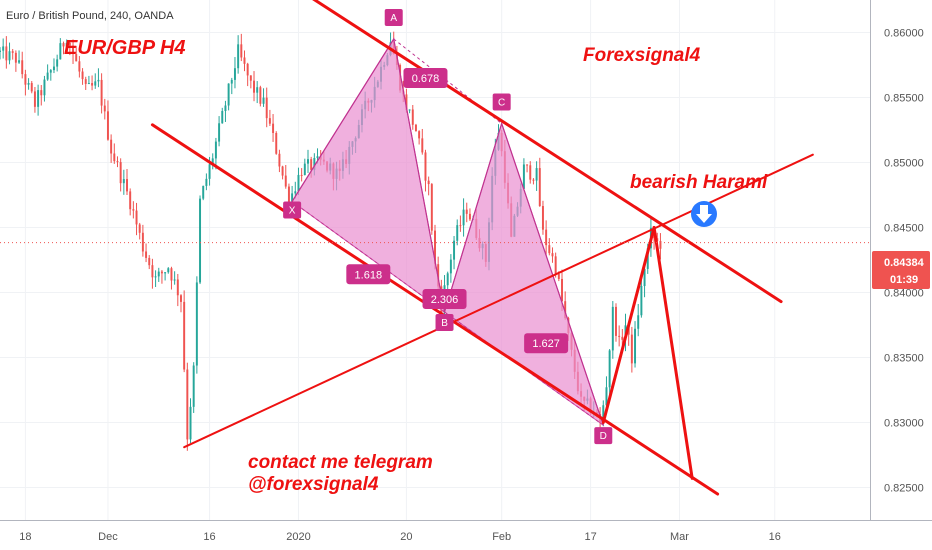 The image size is (932, 550). What do you see at coordinates (313, 484) in the screenshot?
I see `contact-line-2: @forexsignal4` at bounding box center [313, 484].